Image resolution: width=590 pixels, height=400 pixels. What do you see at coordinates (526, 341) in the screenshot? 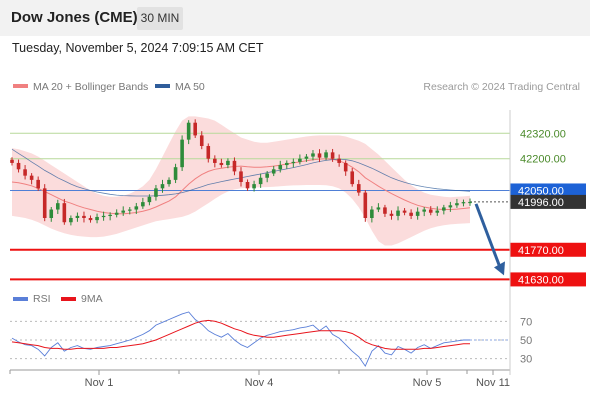
I see `rsi-tick-label: 50` at bounding box center [526, 341].